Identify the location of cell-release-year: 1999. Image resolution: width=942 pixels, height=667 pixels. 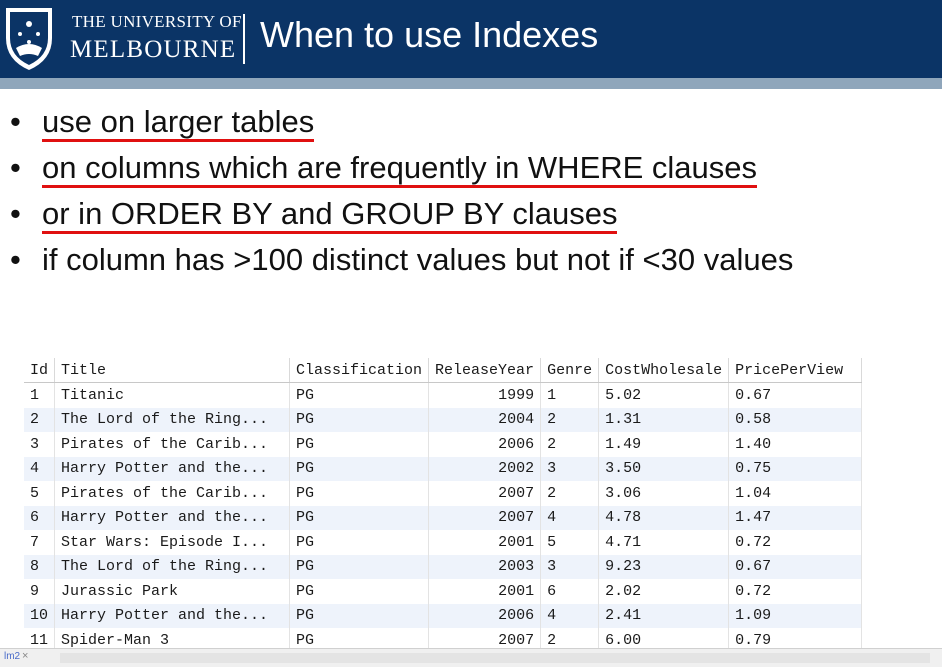
(485, 395).